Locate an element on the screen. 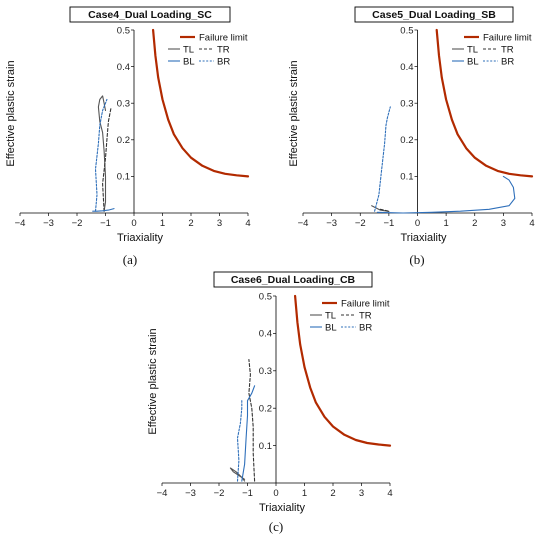 The image size is (550, 539). chart-title: Case4_Dual Loading_SC is located at coordinates (150, 15).